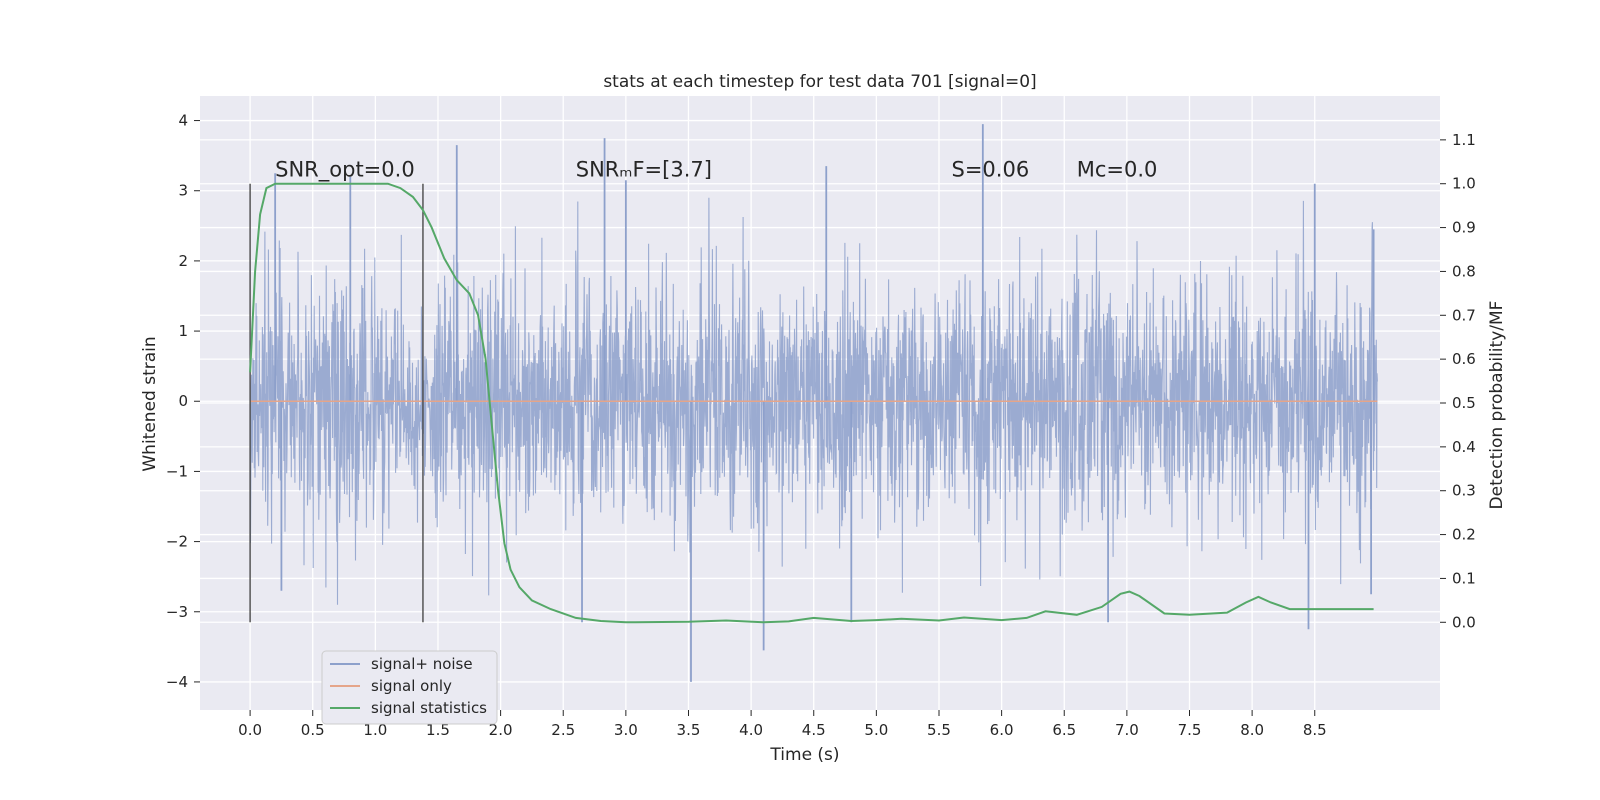  I want to click on y-right-axis-label: Detection probability/MF, so click(1497, 405).